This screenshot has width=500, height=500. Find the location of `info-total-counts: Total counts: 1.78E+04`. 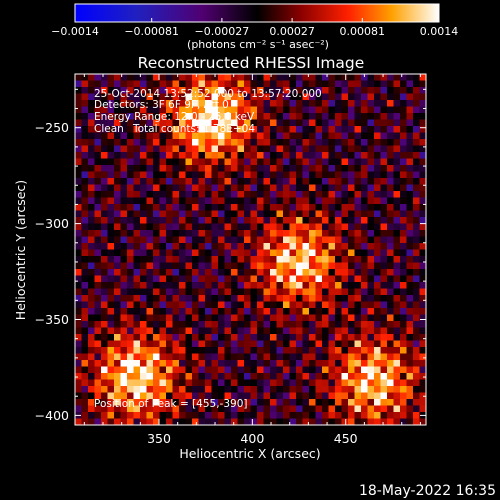

info-total-counts: Total counts: 1.78E+04 is located at coordinates (193, 129).